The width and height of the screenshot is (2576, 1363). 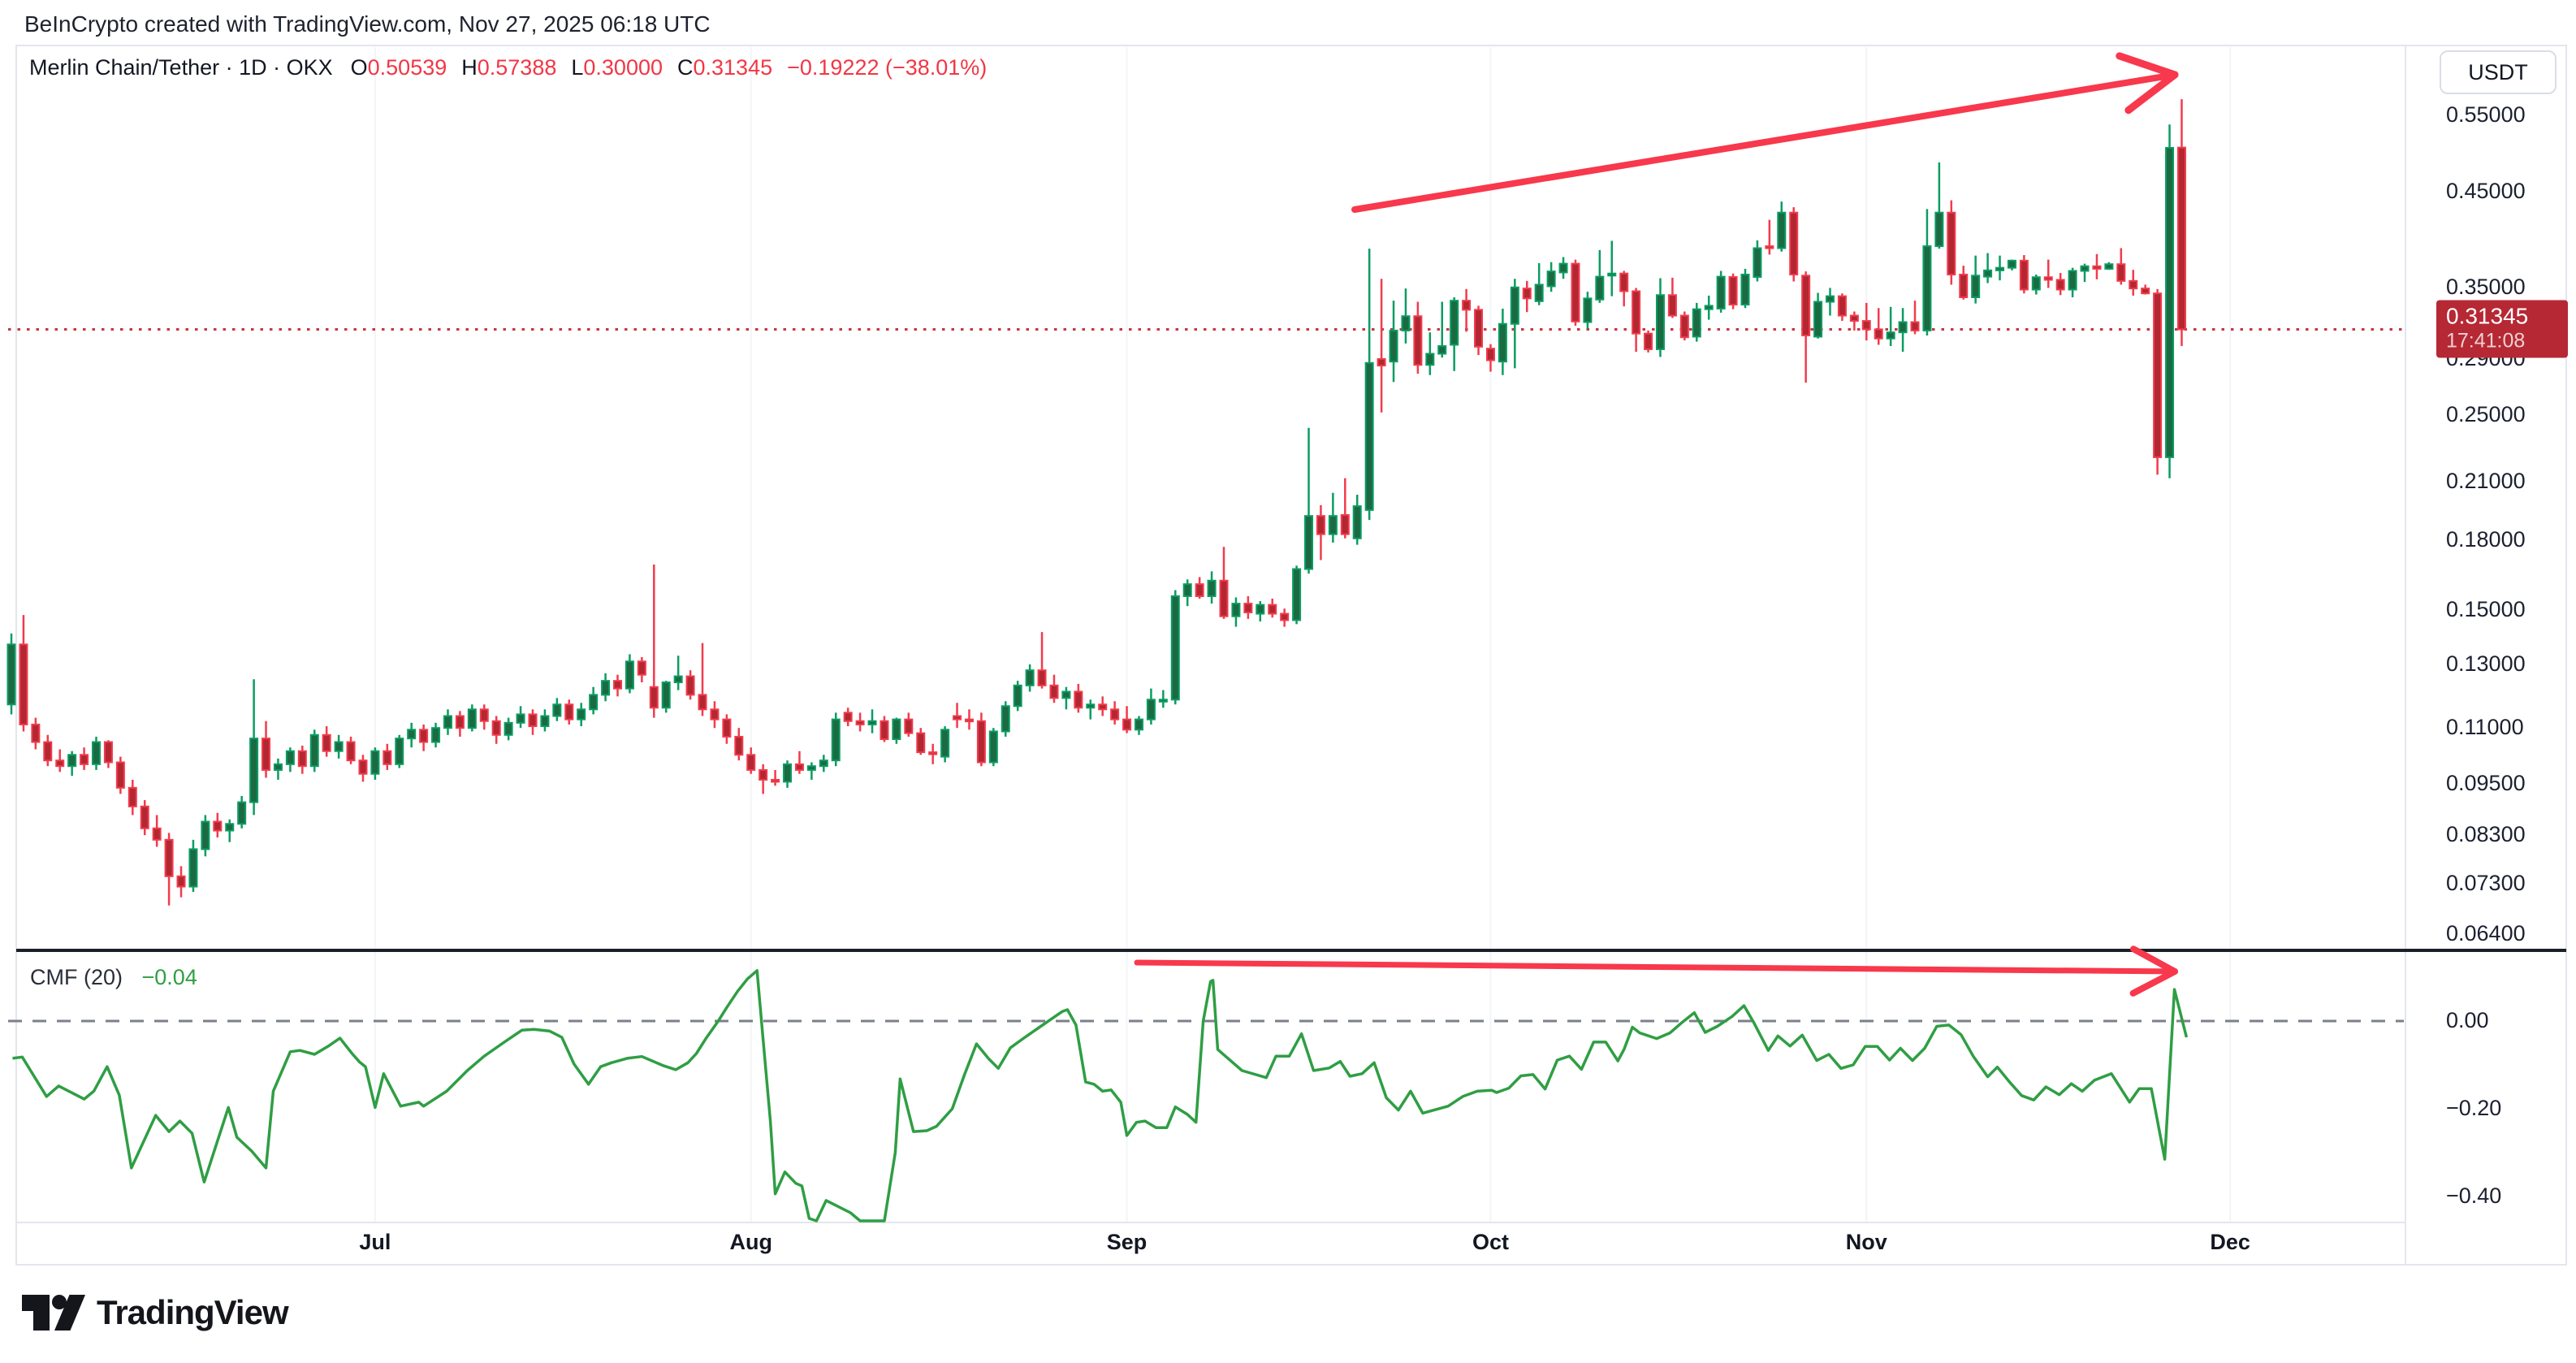 I want to click on tradingview-logo: TradingView, so click(x=155, y=1312).